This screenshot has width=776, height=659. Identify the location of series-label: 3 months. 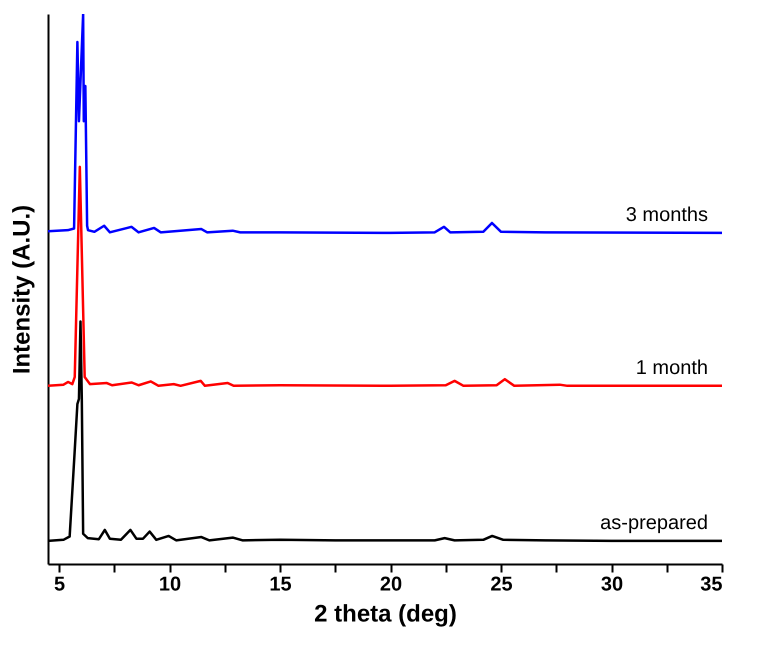
(667, 215).